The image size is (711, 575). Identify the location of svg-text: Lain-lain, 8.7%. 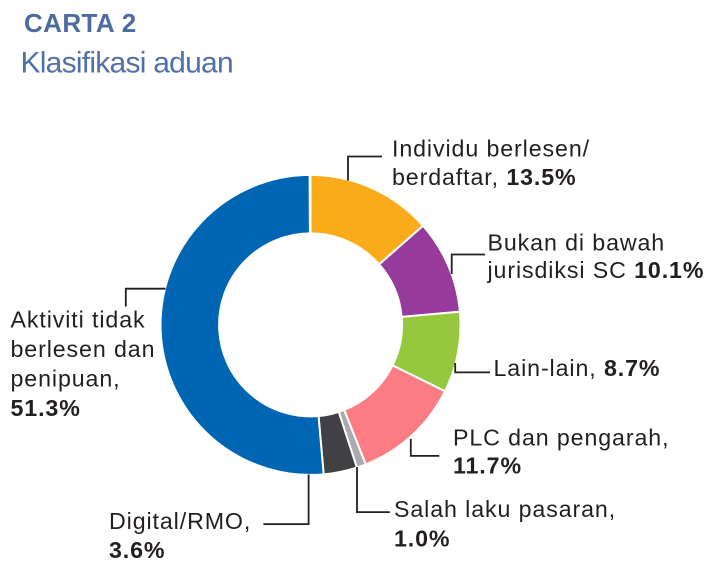
(577, 368).